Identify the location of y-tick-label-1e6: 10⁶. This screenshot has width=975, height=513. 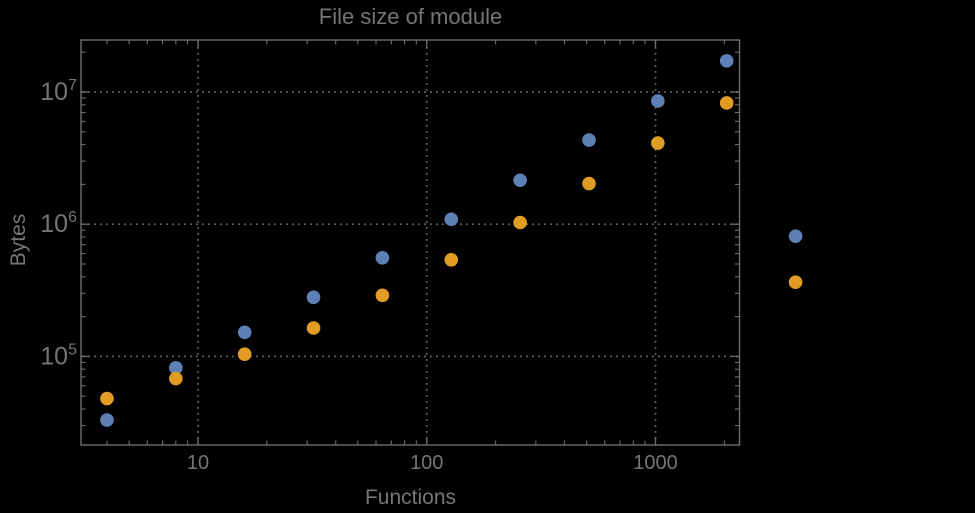
(58, 223).